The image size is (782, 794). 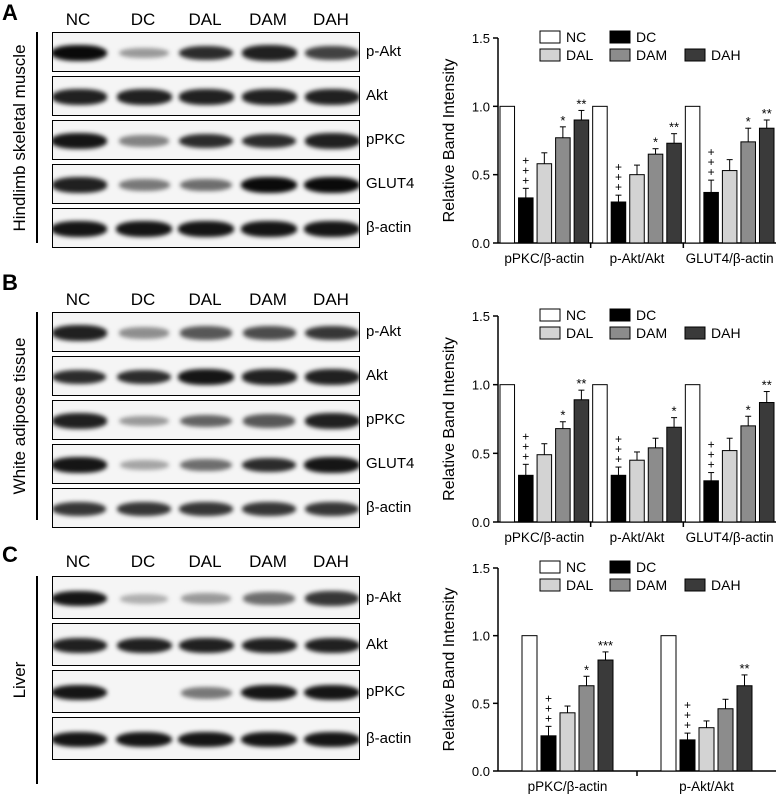 I want to click on category-label: GLUT4/β-actin, so click(x=730, y=537).